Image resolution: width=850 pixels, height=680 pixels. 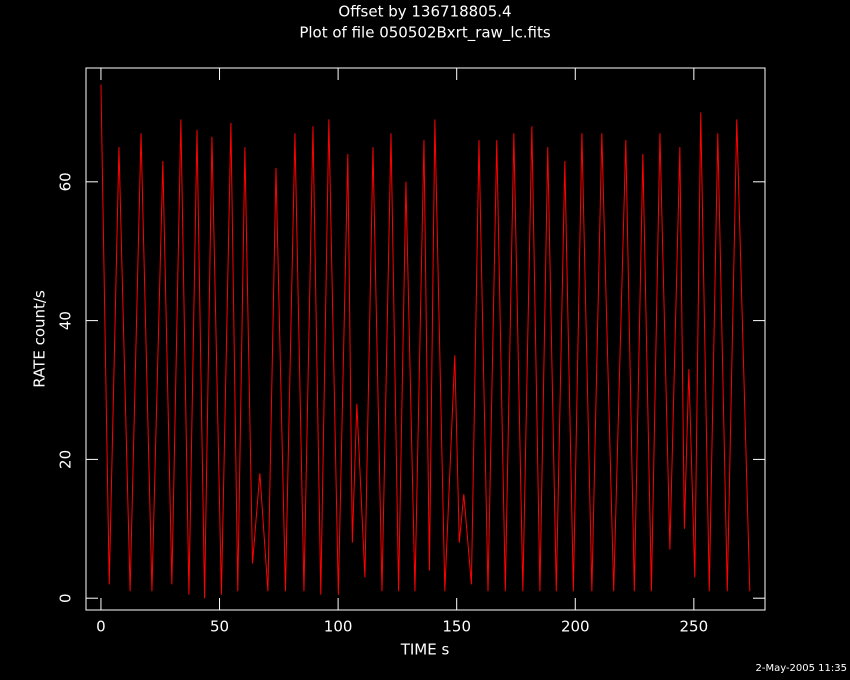 What do you see at coordinates (66, 459) in the screenshot?
I see `y-tick-label: 20` at bounding box center [66, 459].